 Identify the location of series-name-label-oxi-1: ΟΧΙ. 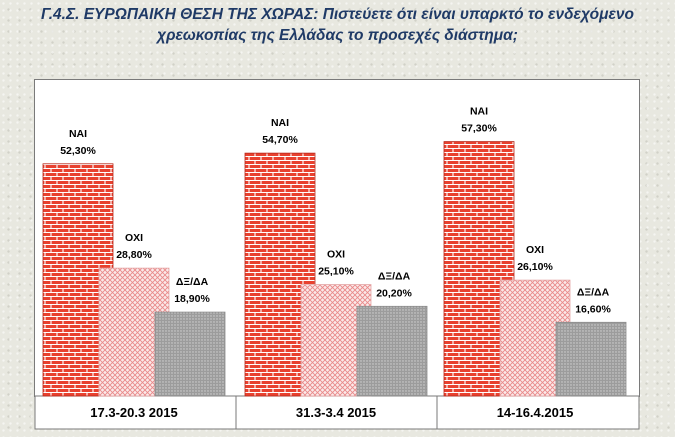
(134, 238).